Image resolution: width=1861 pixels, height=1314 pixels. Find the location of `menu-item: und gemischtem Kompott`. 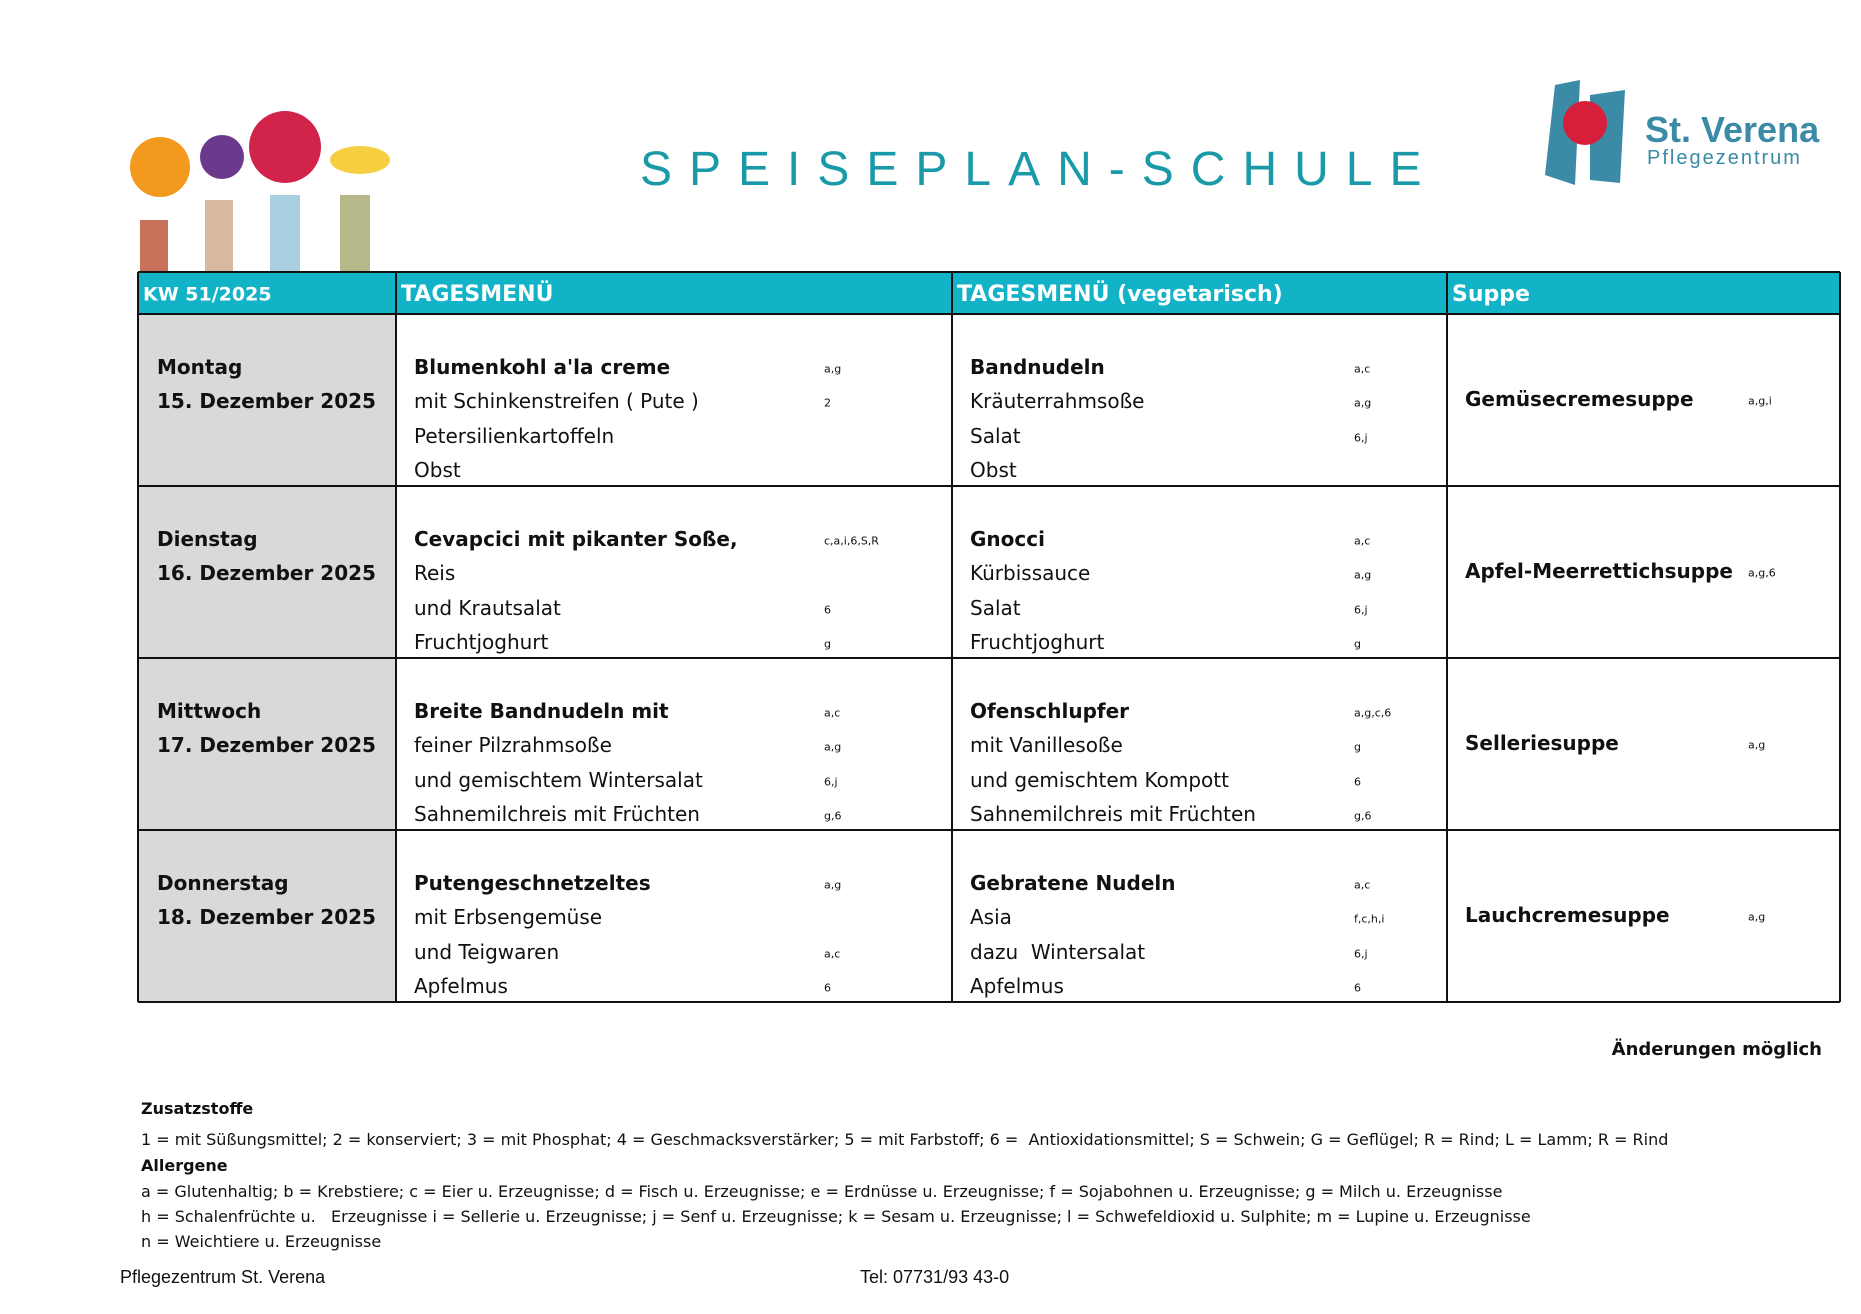

menu-item: und gemischtem Kompott is located at coordinates (1099, 779).